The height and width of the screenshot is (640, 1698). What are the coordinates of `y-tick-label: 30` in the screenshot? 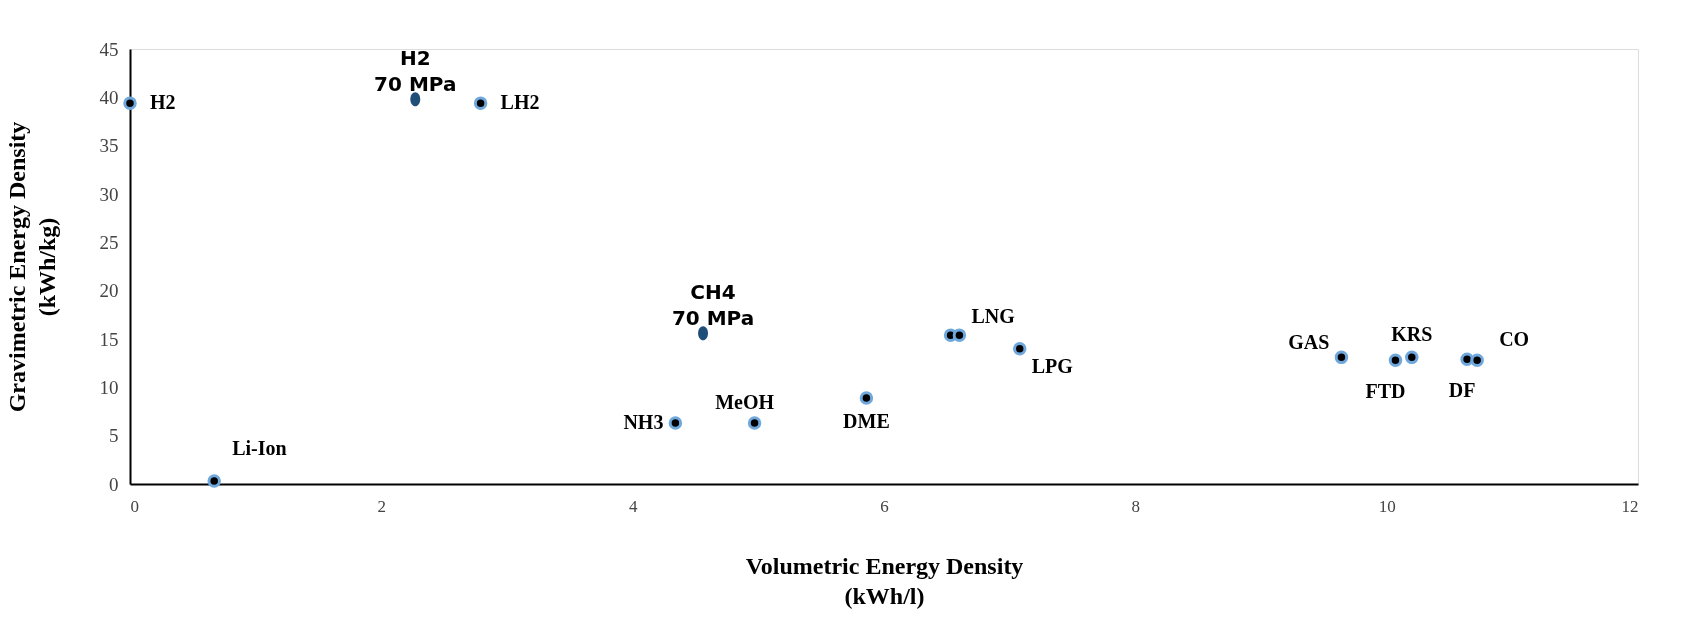 It's located at (109, 194).